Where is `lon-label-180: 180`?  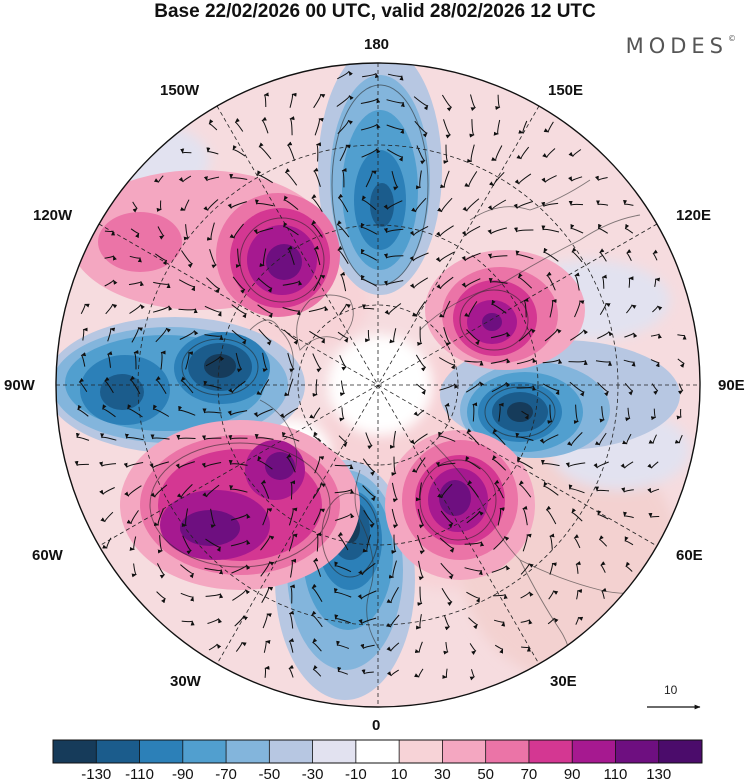
lon-label-180: 180 is located at coordinates (377, 44).